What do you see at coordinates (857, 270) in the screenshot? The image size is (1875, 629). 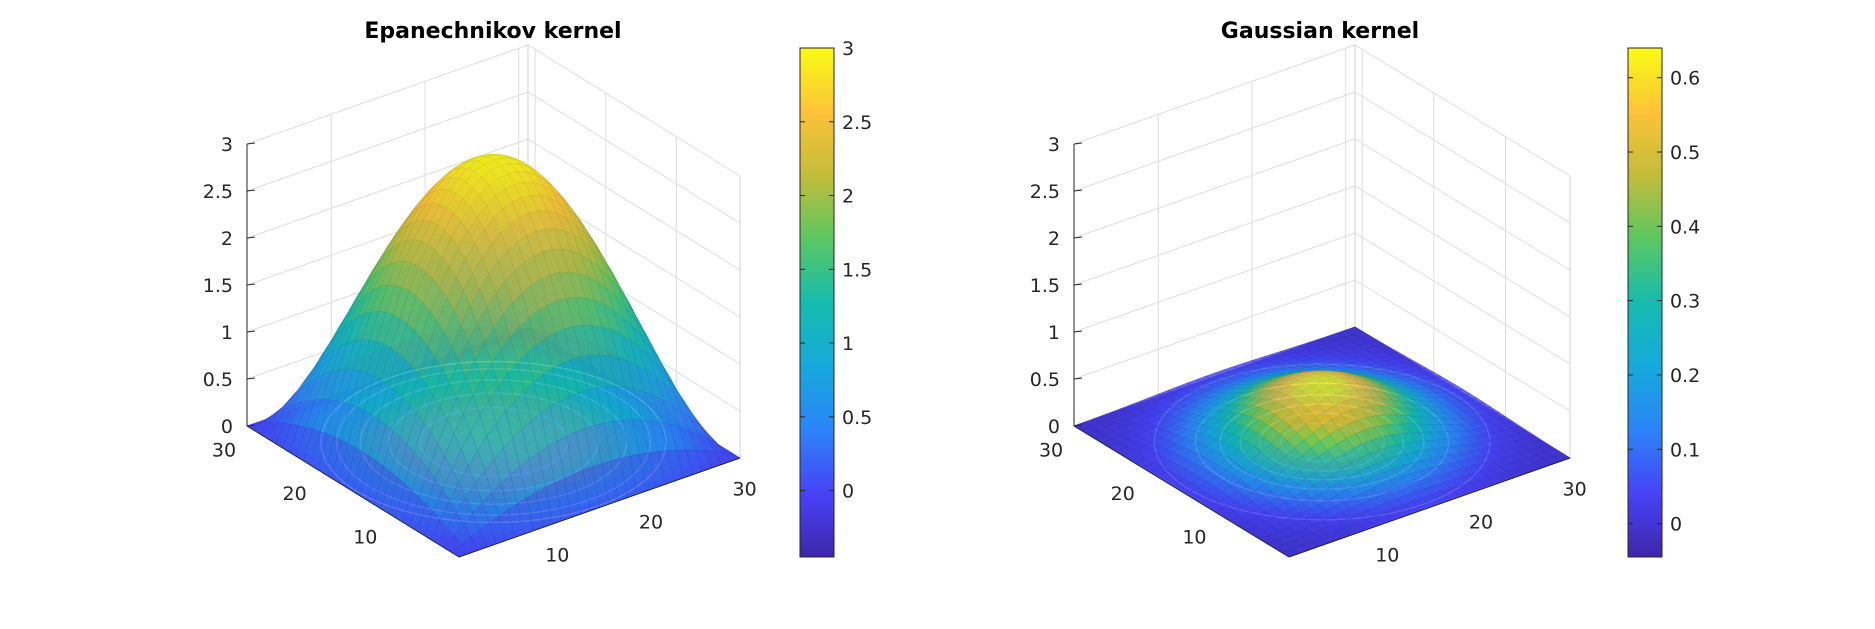 I see `colorbar-tick-label: 1.5` at bounding box center [857, 270].